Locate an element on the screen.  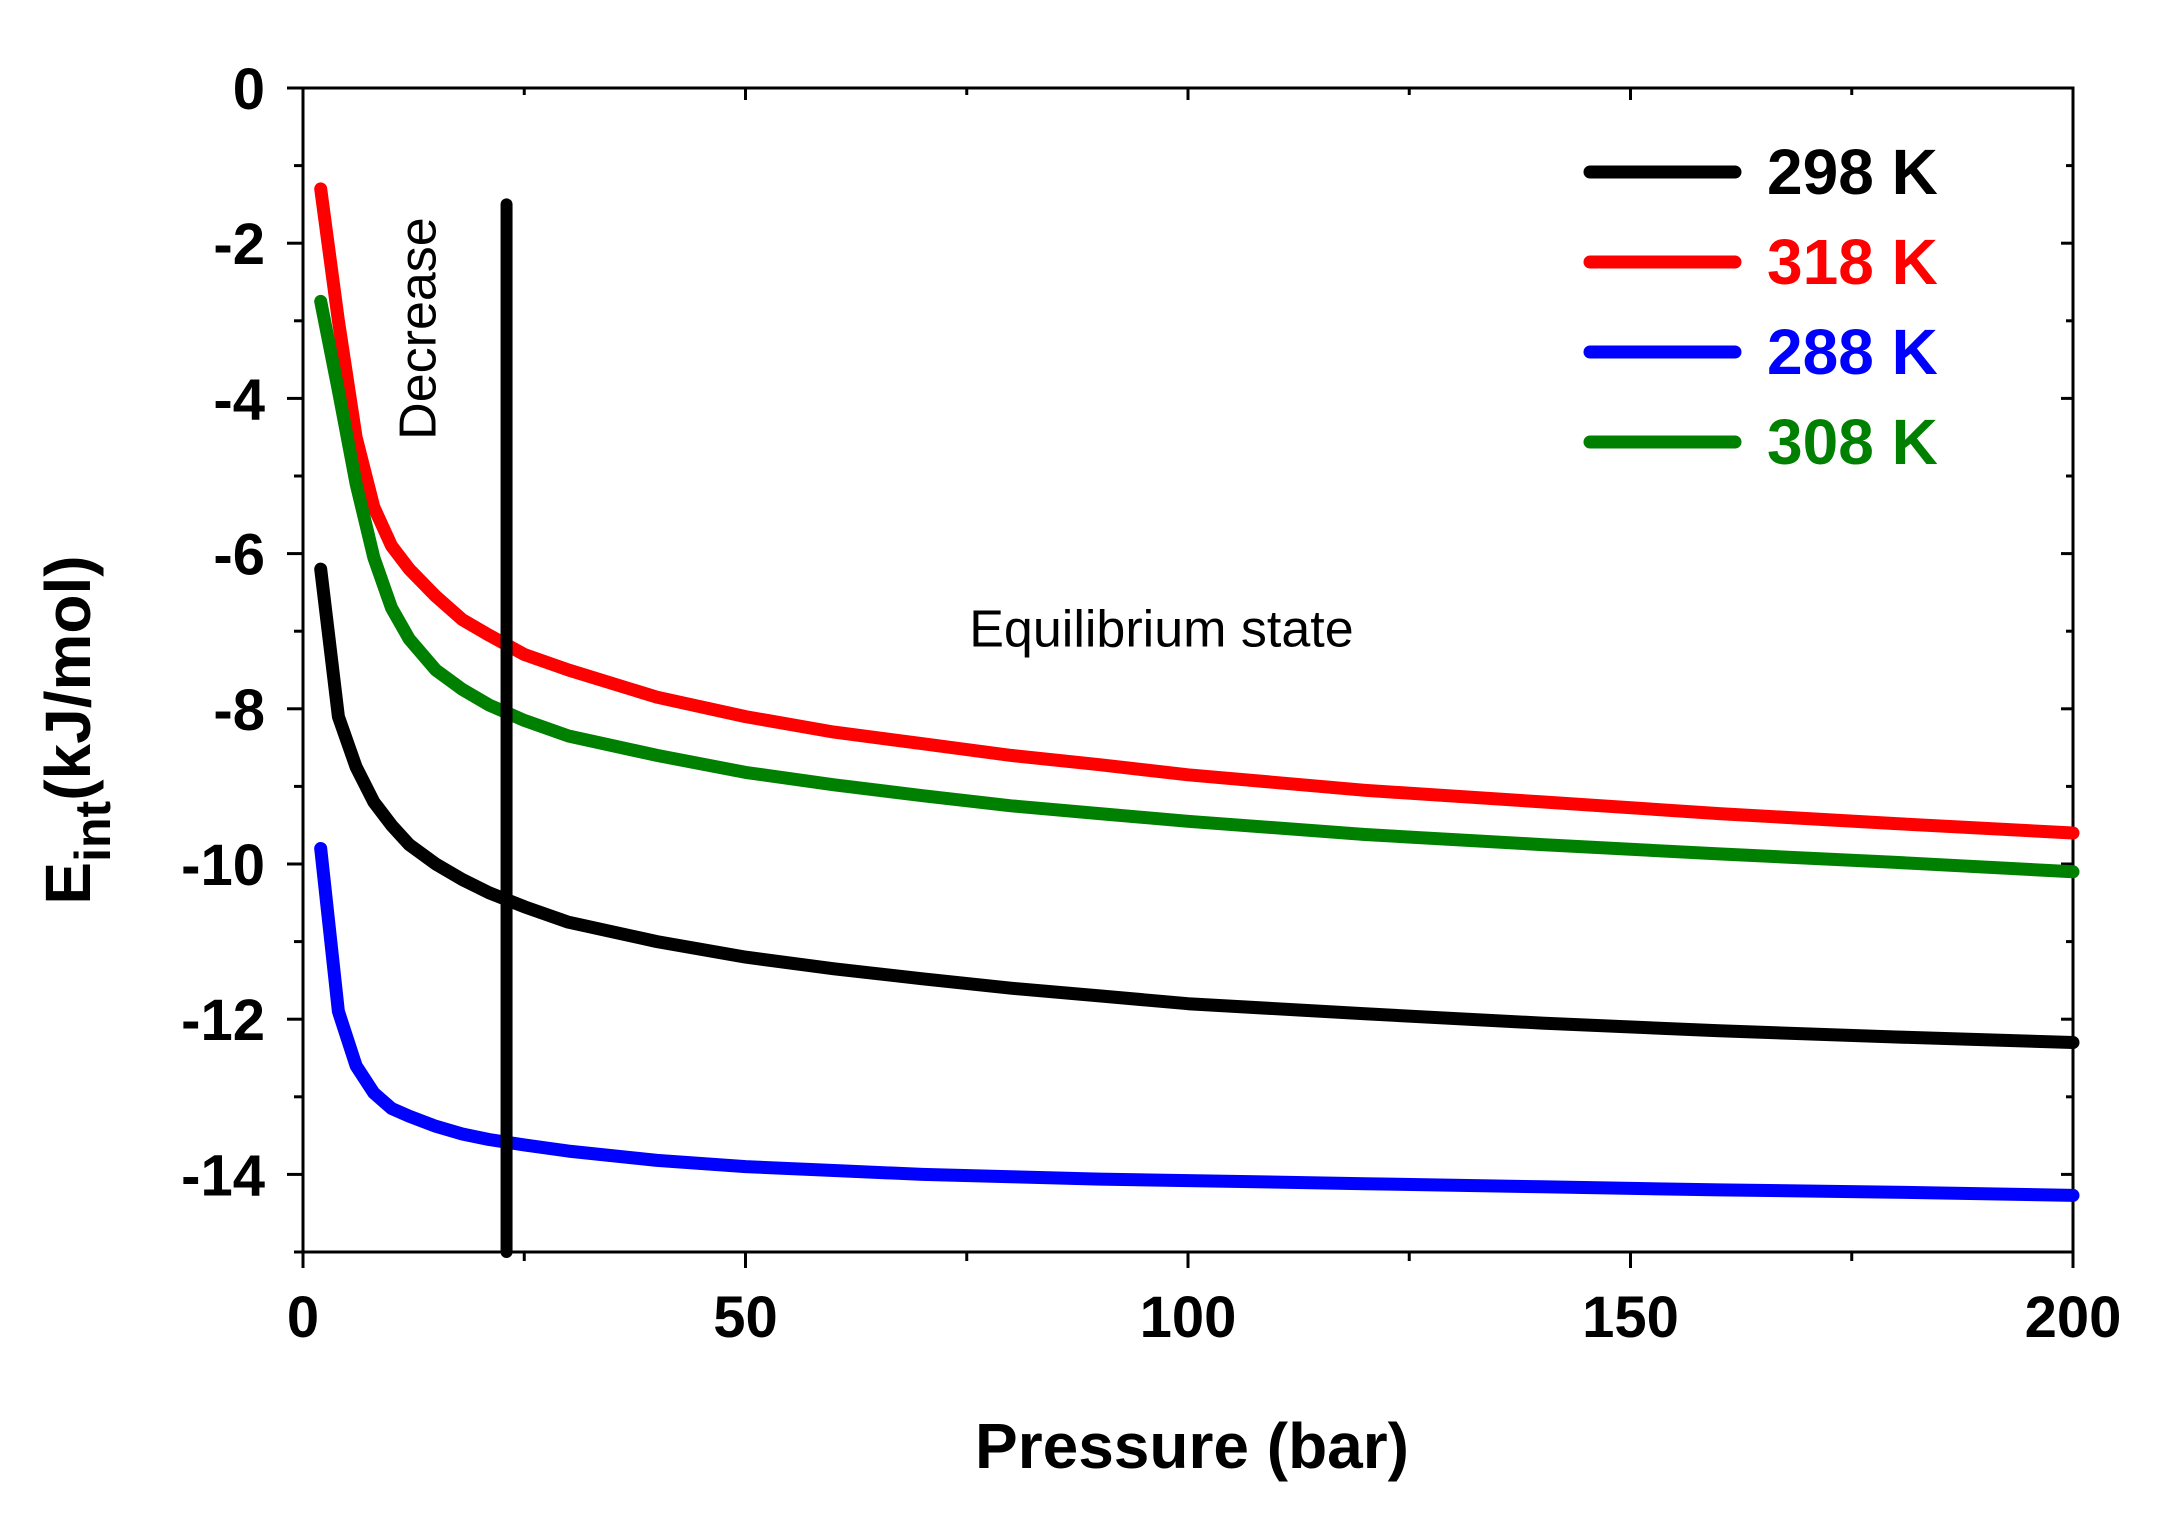
y-axis-title: Eint(kJ/mol) is located at coordinates (76, 729).